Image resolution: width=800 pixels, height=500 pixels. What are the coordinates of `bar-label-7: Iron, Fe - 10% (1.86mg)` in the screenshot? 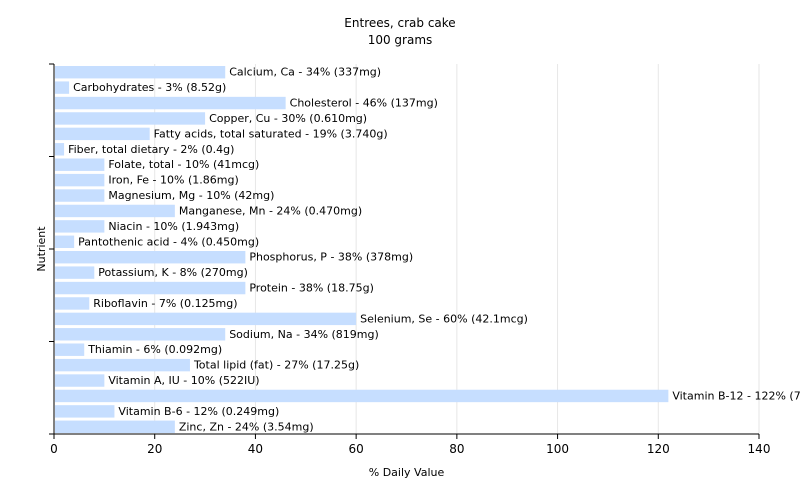 It's located at (173, 180).